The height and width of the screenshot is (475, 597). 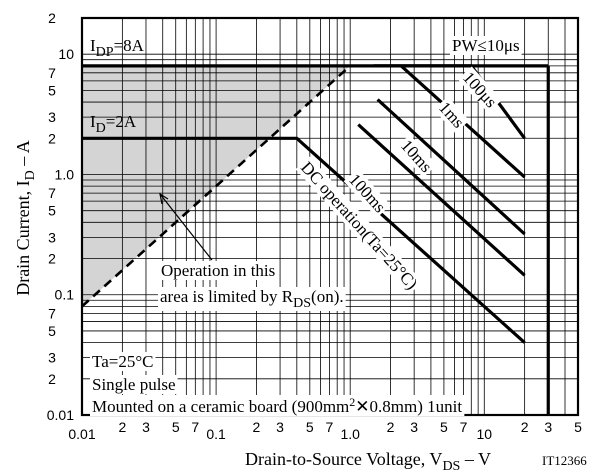 What do you see at coordinates (121, 121) in the screenshot?
I see `id2-label-suffix: =2A` at bounding box center [121, 121].